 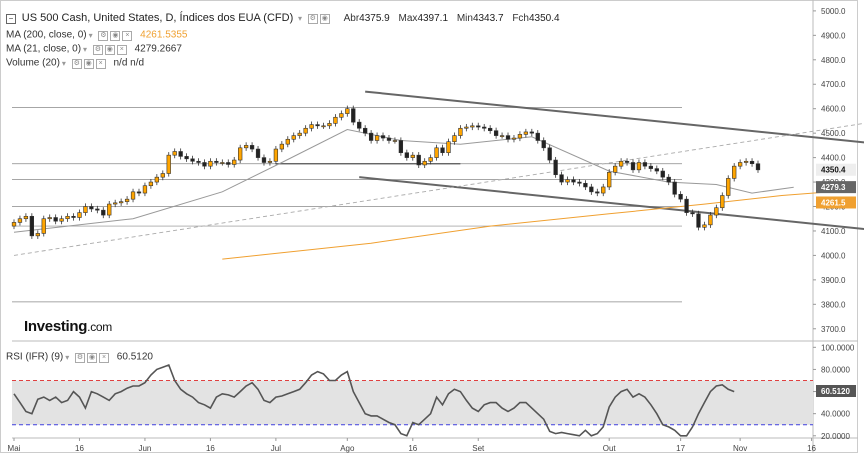 I want to click on y-tick-label: 3700.0, so click(x=833, y=329).